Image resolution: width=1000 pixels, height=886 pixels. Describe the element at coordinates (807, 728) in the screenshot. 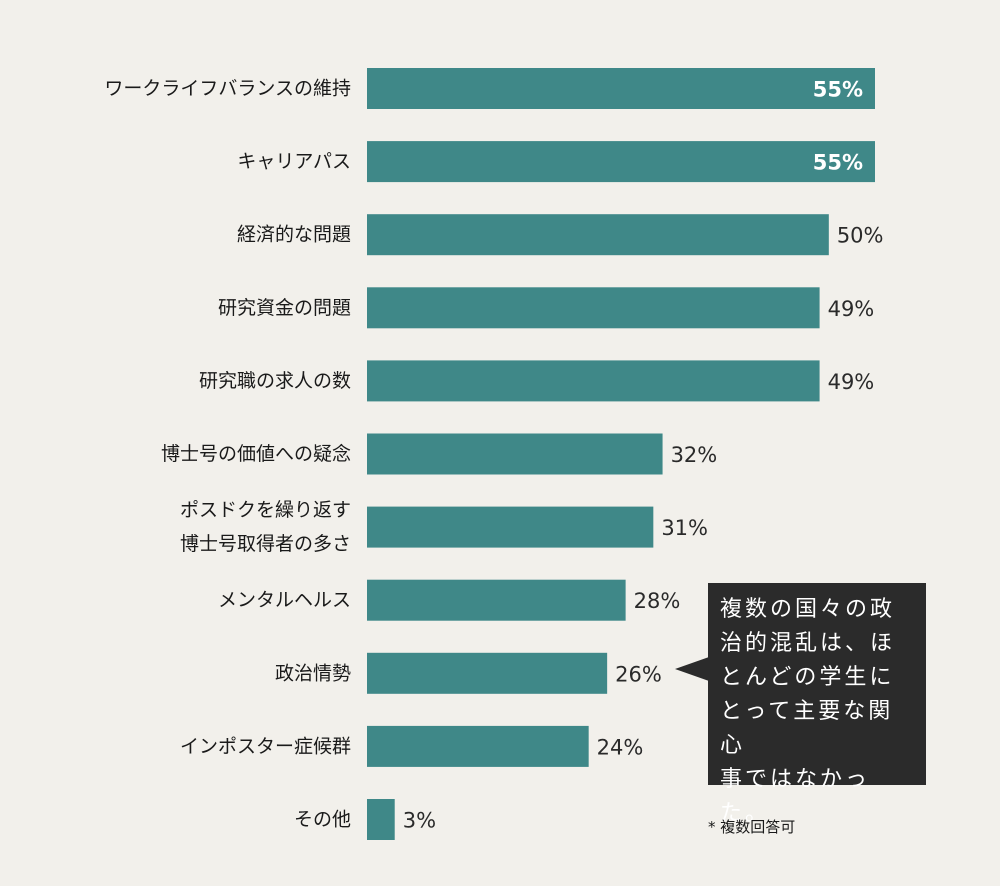

I see `callout-line: とって主要な関心` at that location.